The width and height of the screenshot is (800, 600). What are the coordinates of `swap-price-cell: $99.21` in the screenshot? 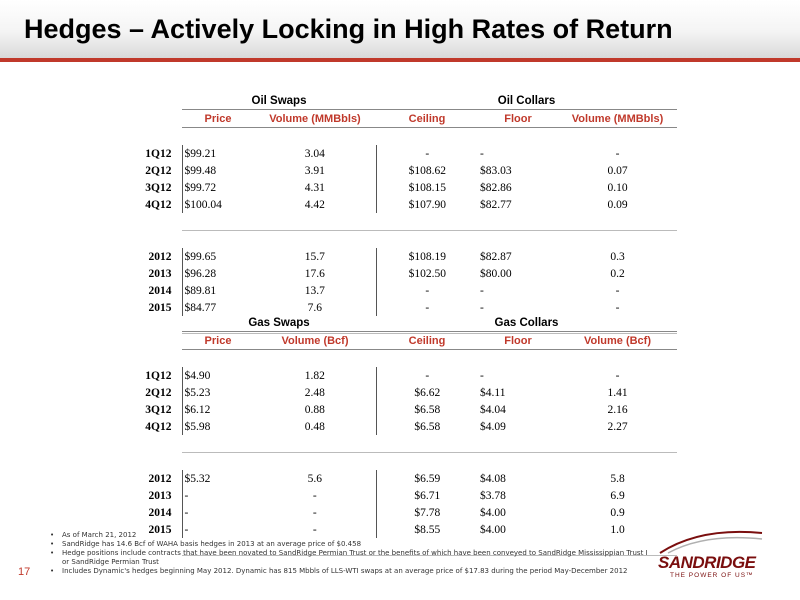 It's located at (217, 153).